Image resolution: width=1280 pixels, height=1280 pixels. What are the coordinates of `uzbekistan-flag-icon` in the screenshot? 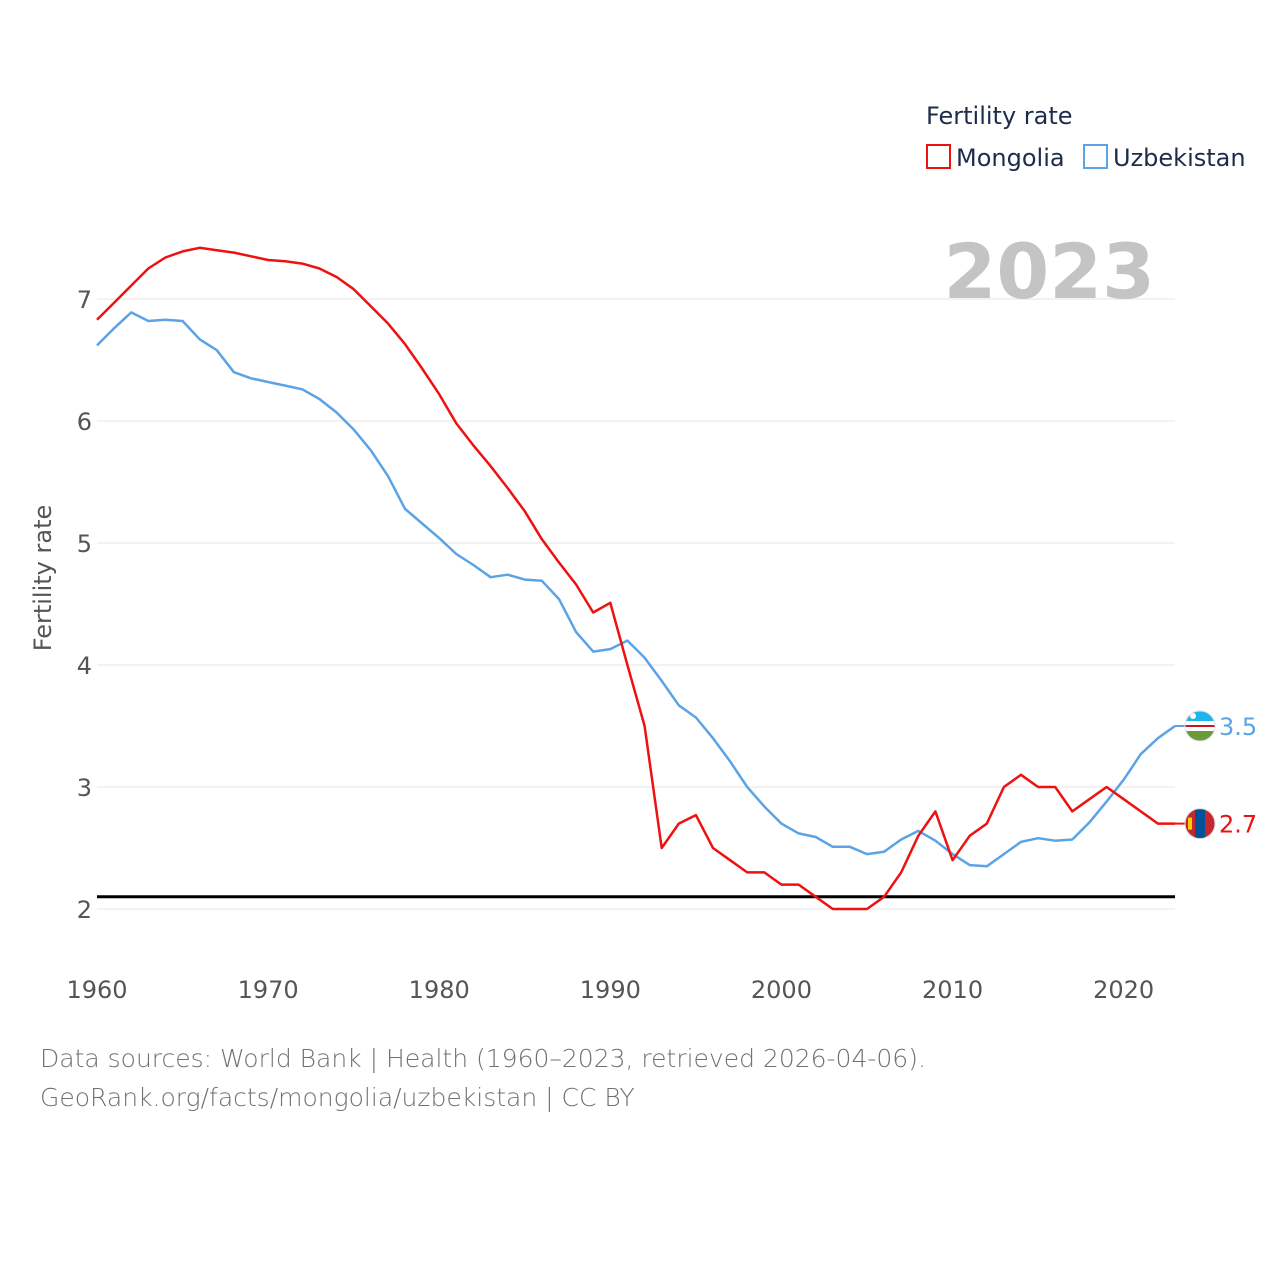 It's located at (1200, 726).